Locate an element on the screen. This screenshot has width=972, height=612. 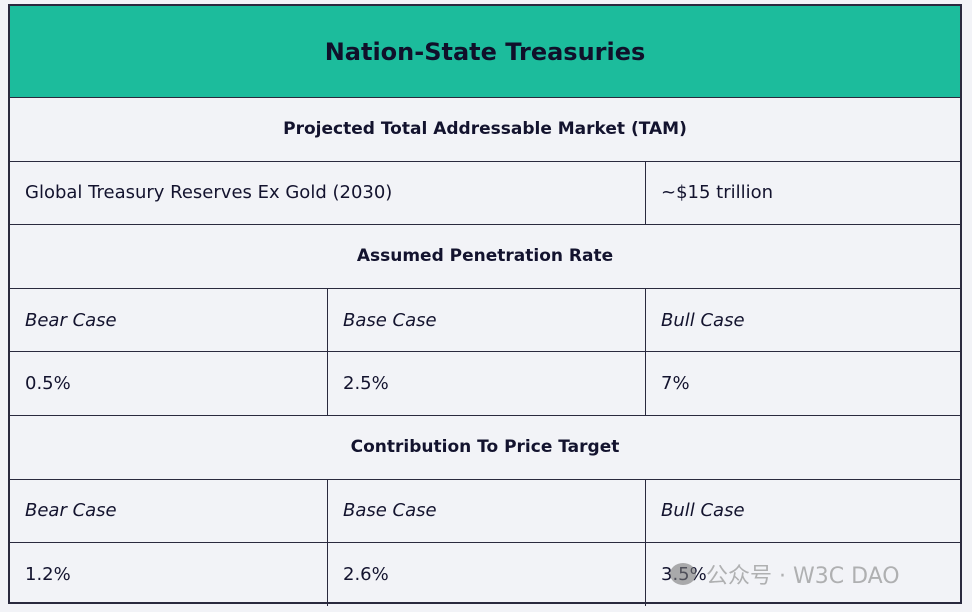
tam-label: Global Treasury Reserves Ex Gold (2030) is located at coordinates (328, 193).